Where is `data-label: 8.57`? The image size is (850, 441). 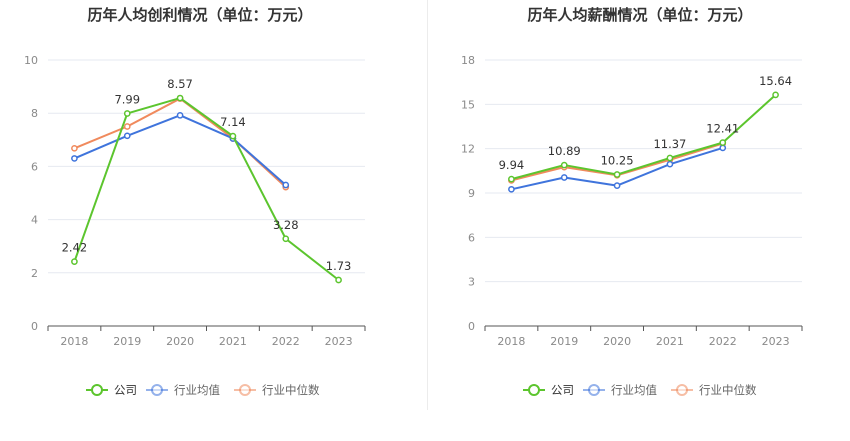 data-label: 8.57 is located at coordinates (180, 84).